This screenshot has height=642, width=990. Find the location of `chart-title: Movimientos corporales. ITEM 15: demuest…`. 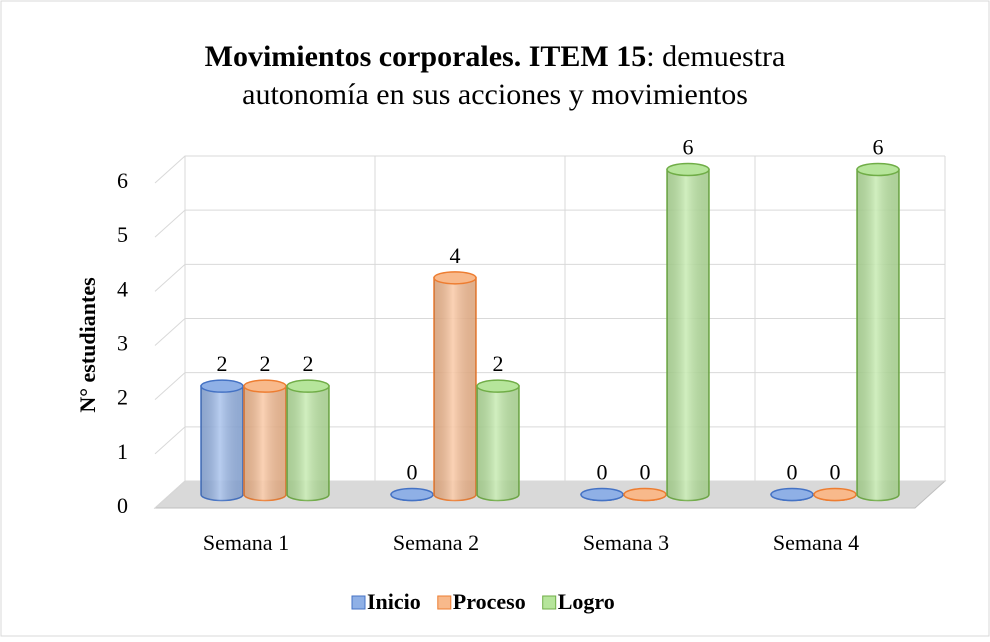

chart-title: Movimientos corporales. ITEM 15: demuest… is located at coordinates (495, 56).